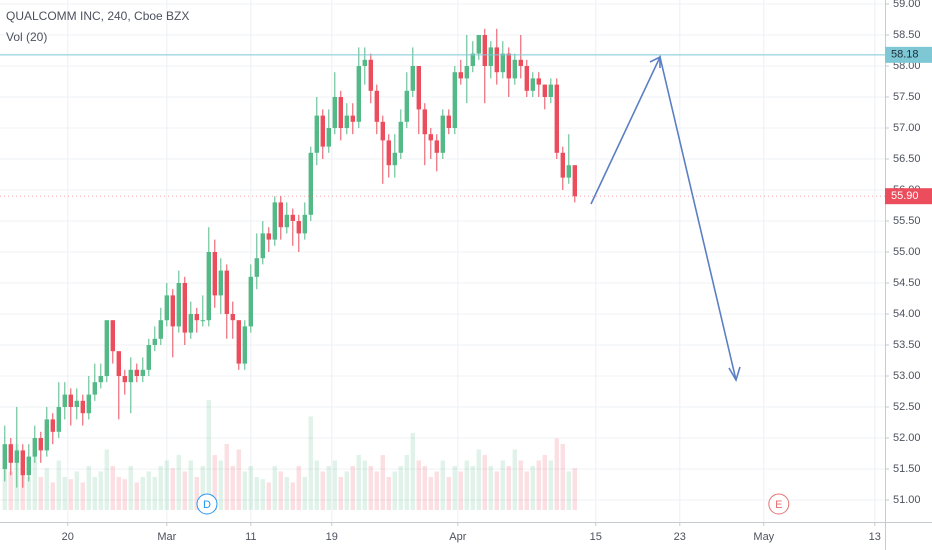 This screenshot has width=932, height=550. What do you see at coordinates (655, 61) in the screenshot?
I see `arrow-head` at bounding box center [655, 61].